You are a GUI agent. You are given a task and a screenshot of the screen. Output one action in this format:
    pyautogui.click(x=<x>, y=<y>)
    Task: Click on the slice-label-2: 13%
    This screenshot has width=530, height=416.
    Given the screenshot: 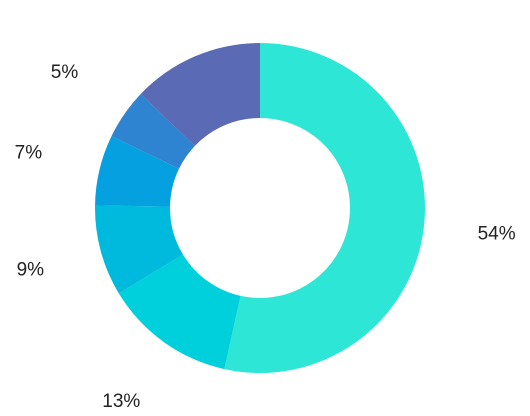 What is the action you would take?
    pyautogui.click(x=121, y=401)
    